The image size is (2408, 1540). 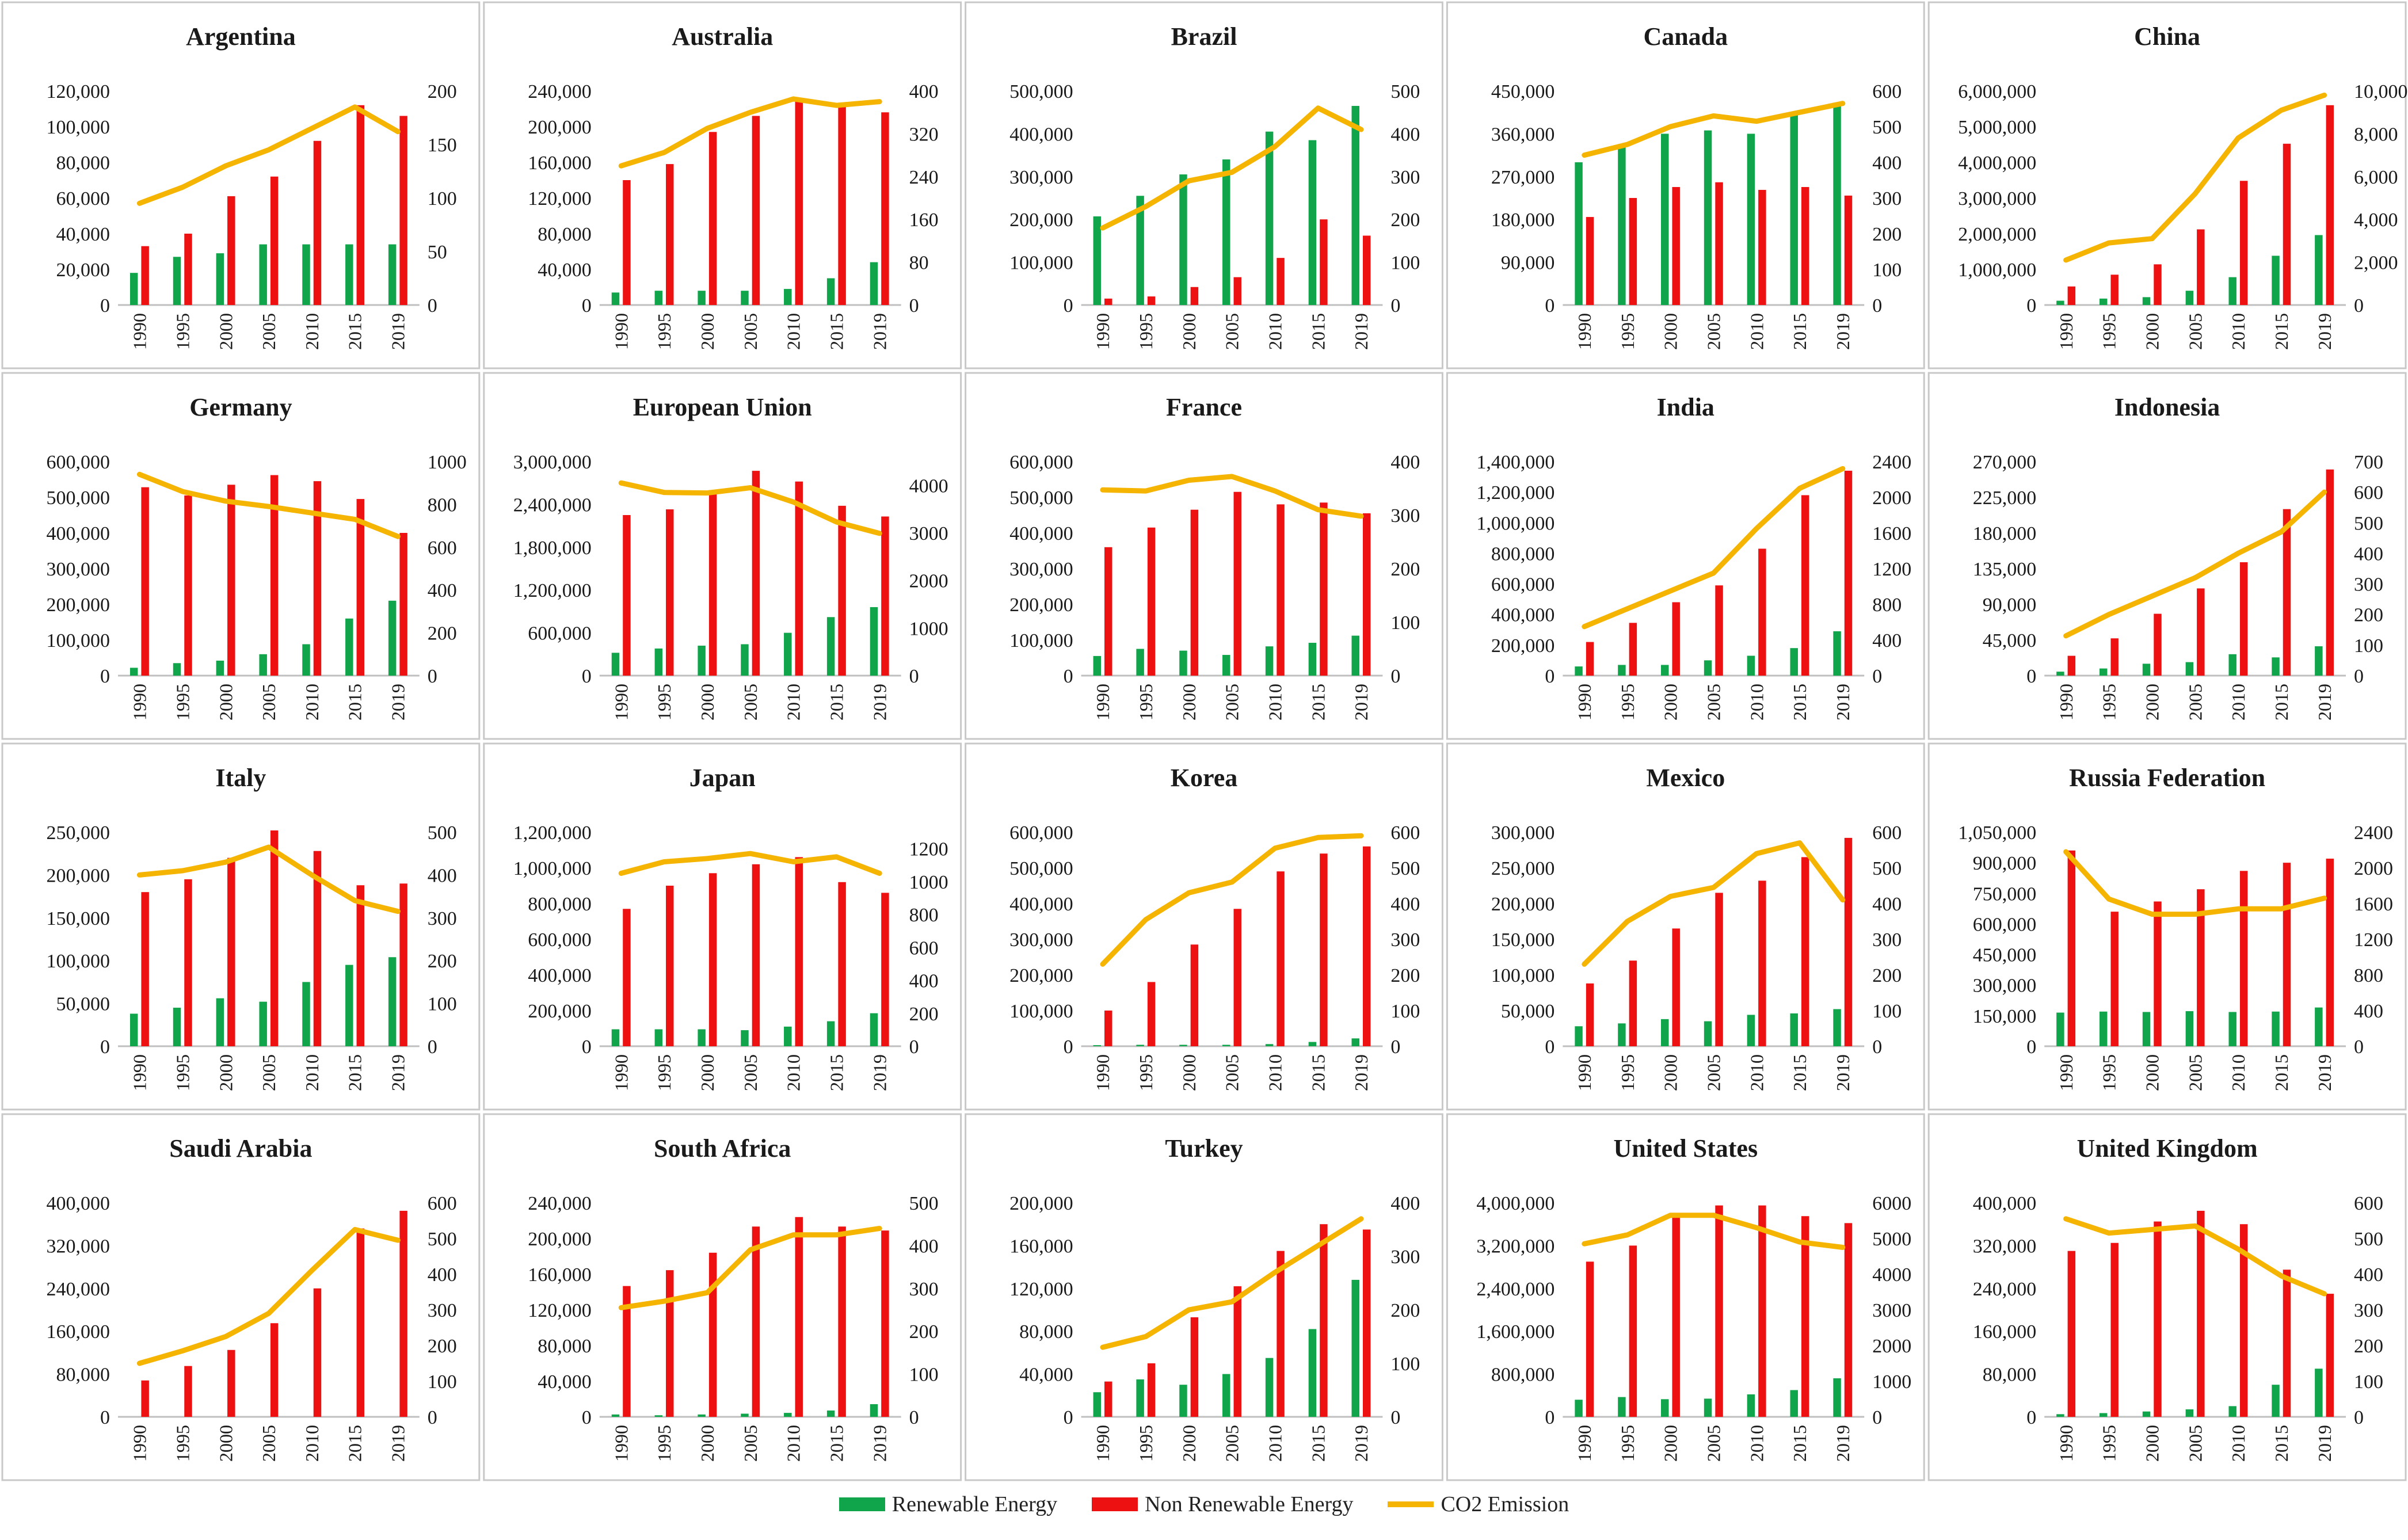 I want to click on japan-y2-tick-label: 0, so click(x=914, y=1047).